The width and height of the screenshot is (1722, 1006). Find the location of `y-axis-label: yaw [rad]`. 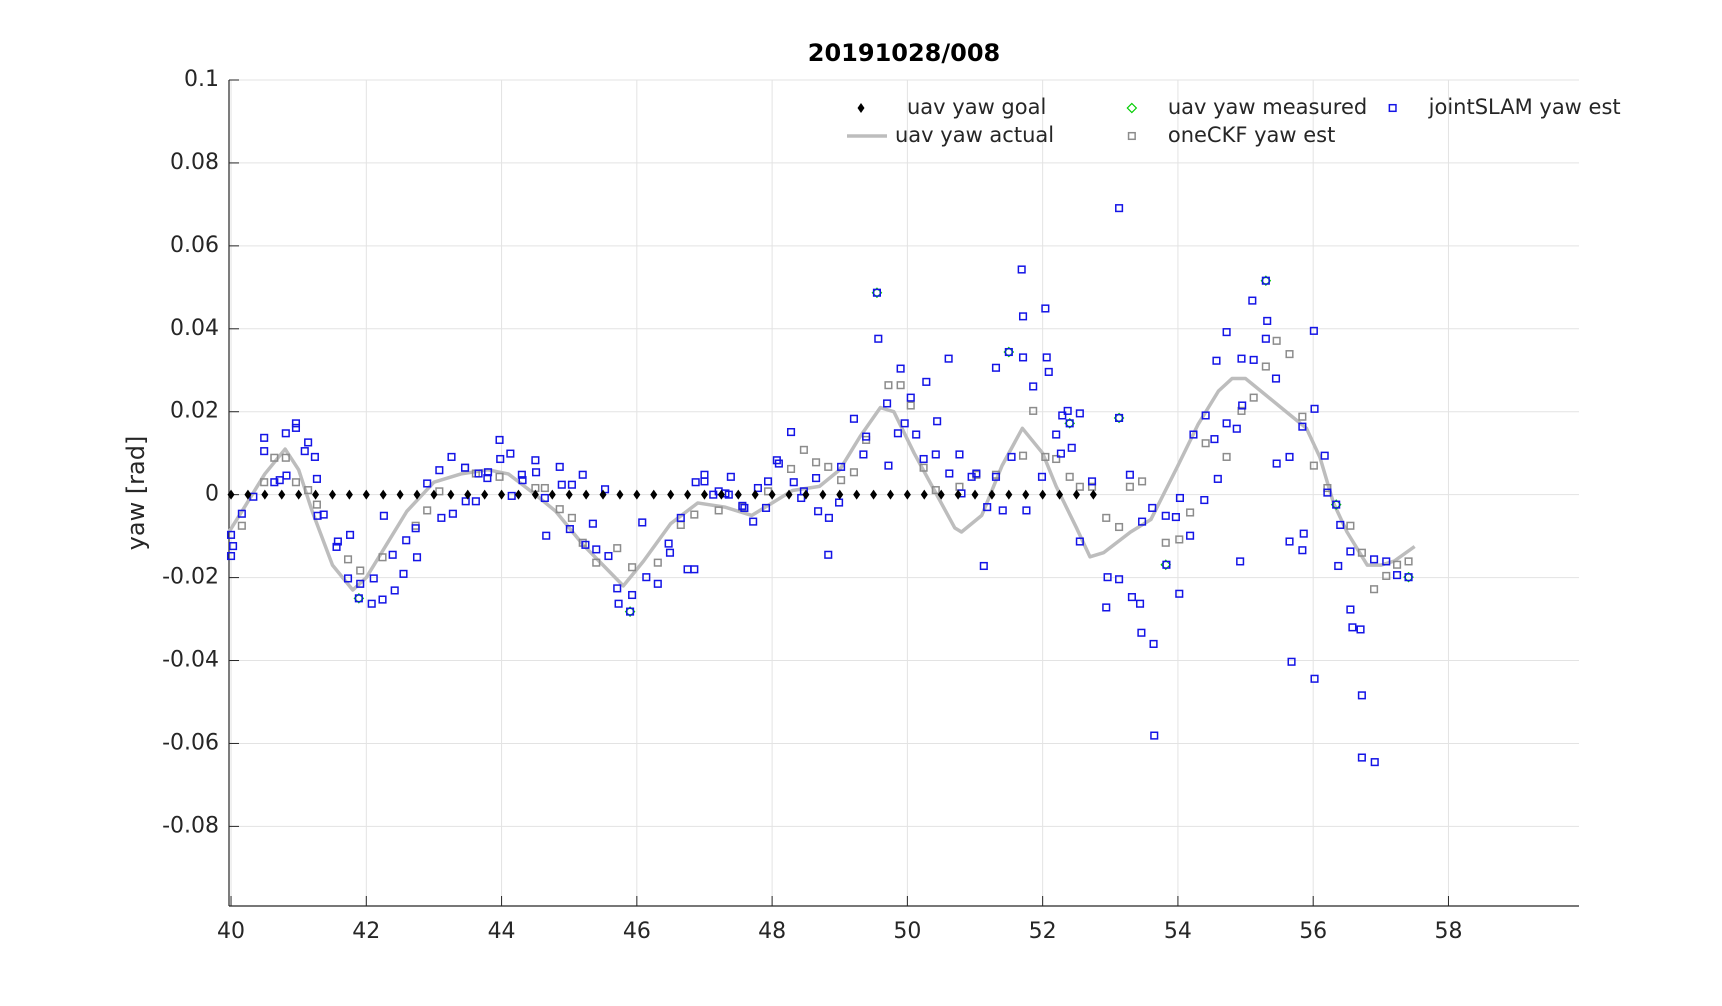

y-axis-label: yaw [rad] is located at coordinates (136, 493).